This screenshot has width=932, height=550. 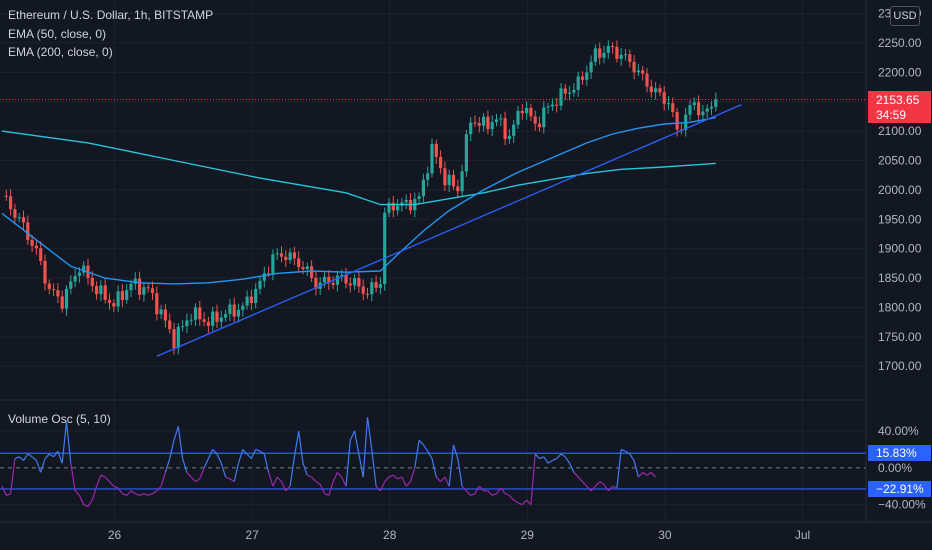 What do you see at coordinates (59, 419) in the screenshot?
I see `volume-osc-legend: Volume Osc (5, 10)` at bounding box center [59, 419].